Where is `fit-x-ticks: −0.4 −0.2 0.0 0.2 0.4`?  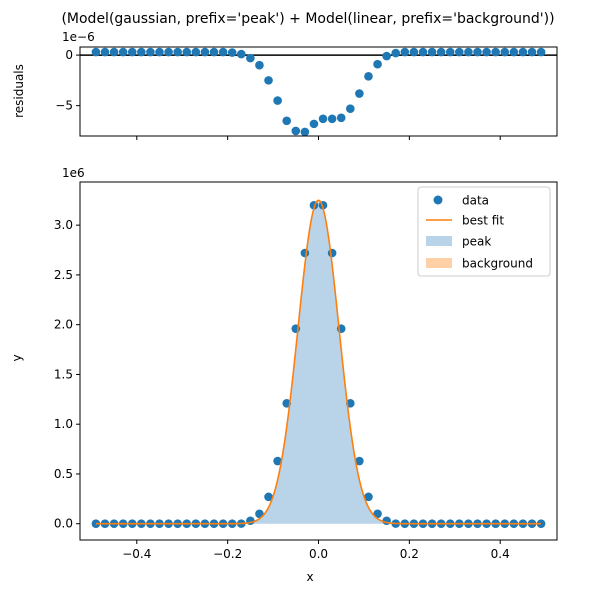
fit-x-ticks: −0.4 −0.2 0.0 0.2 0.4 is located at coordinates (316, 550).